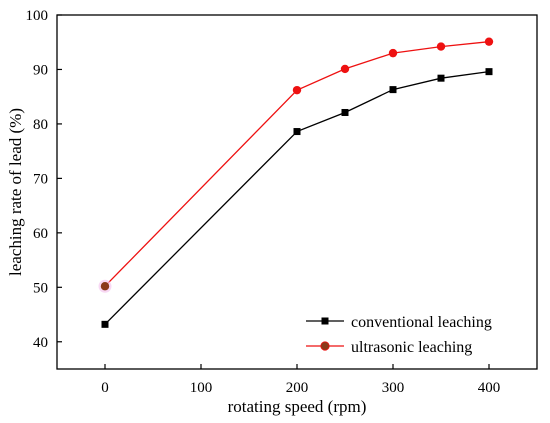 This screenshot has width=550, height=423. What do you see at coordinates (201, 388) in the screenshot?
I see `x-tick-label: 100` at bounding box center [201, 388].